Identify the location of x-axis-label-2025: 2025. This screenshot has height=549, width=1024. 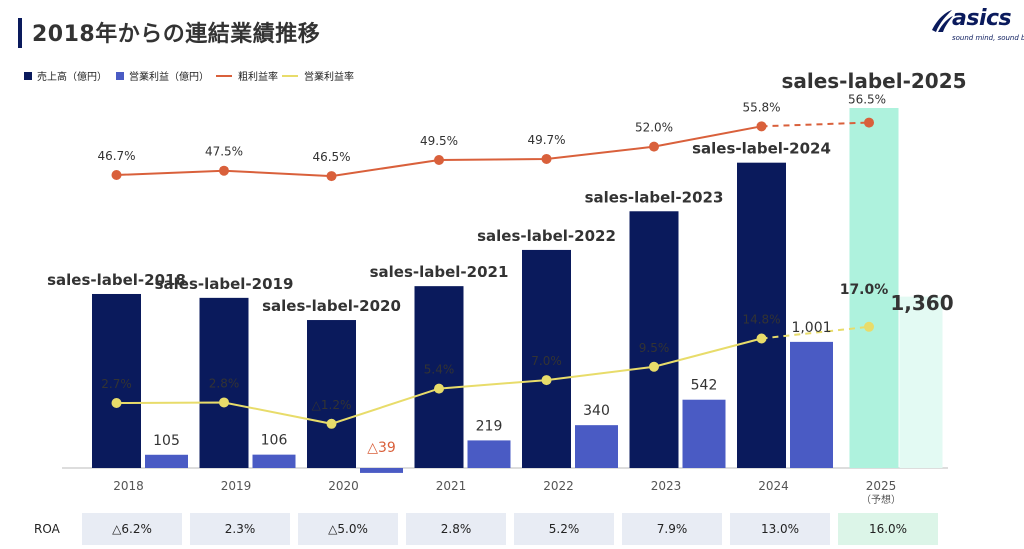
(881, 486).